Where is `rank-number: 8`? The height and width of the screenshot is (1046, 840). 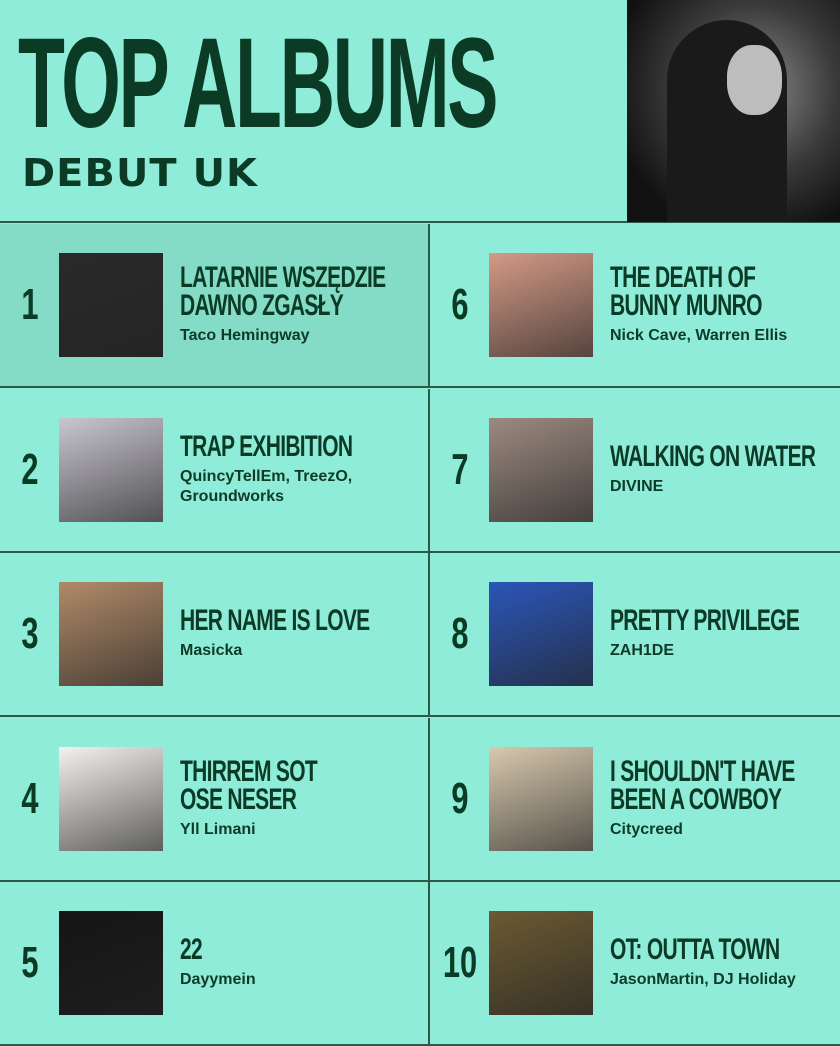
rank-number: 8 is located at coordinates (460, 633).